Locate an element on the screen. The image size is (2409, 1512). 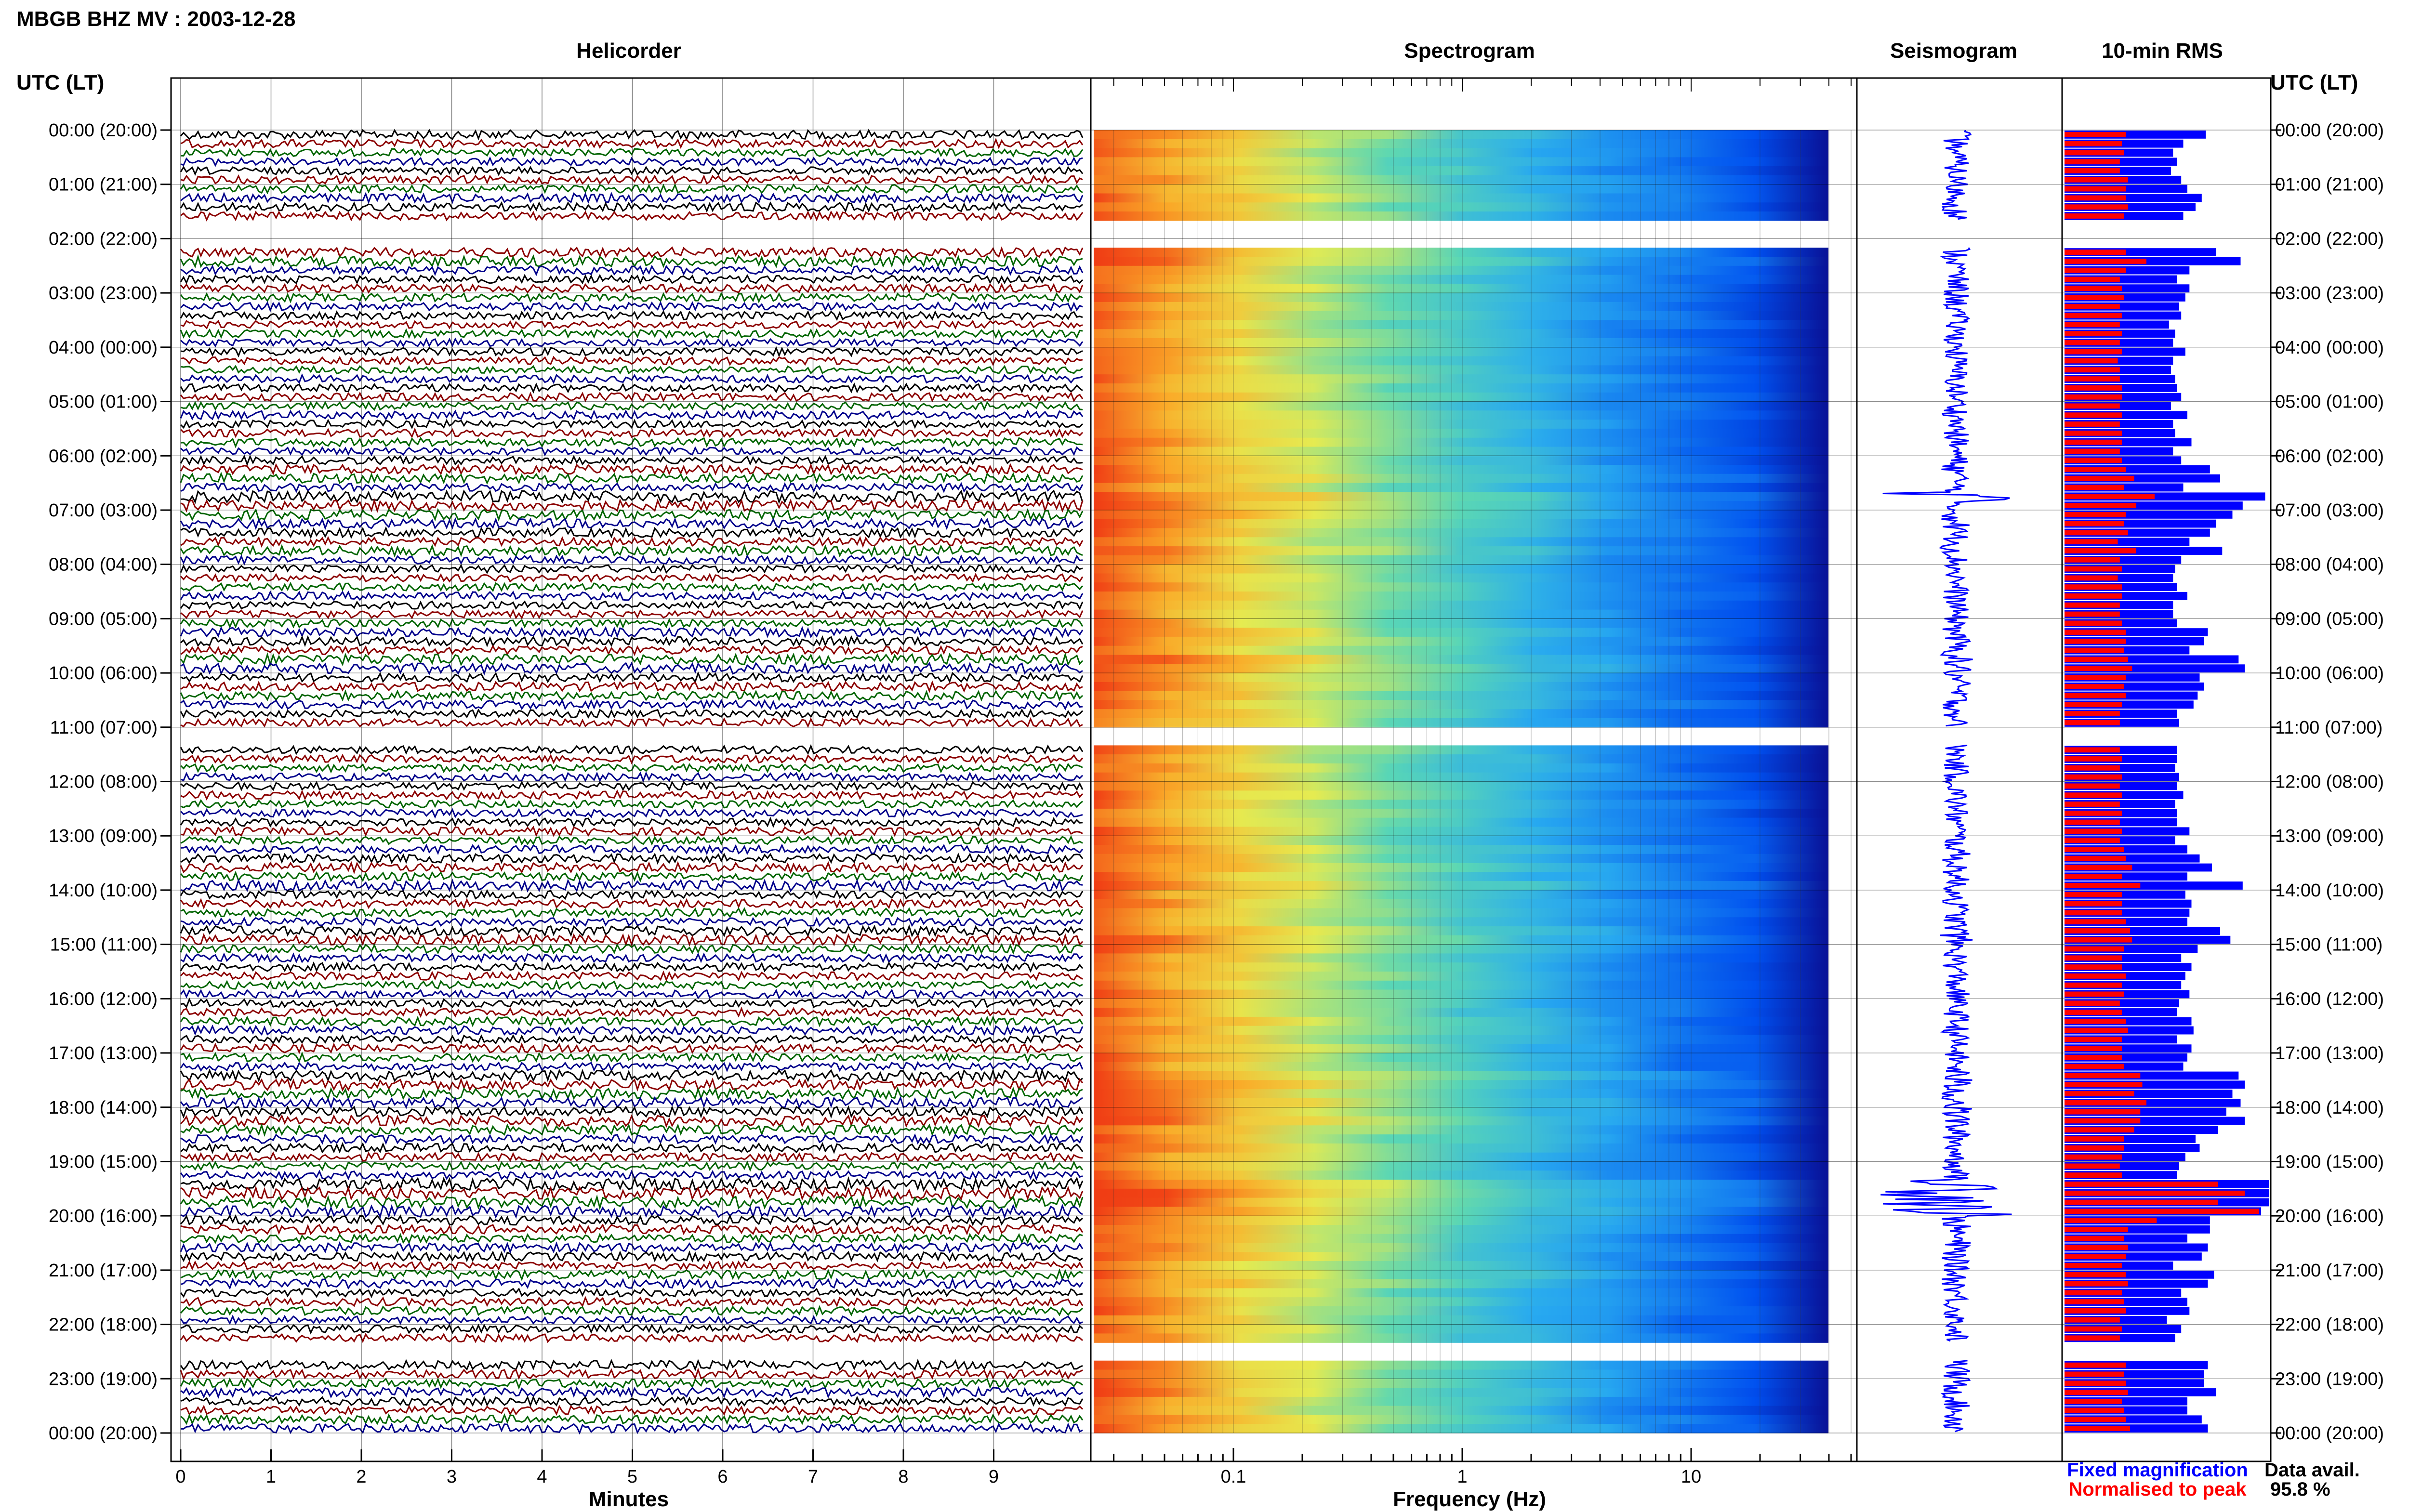
helicorder-xlabel: Minutes is located at coordinates (629, 1499).